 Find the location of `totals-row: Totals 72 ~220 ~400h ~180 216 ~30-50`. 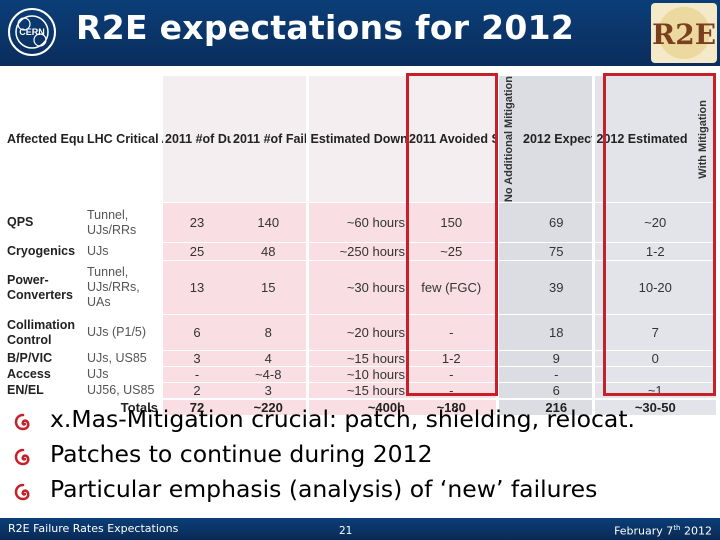

totals-row: Totals 72 ~220 ~400h ~180 216 ~30-50 is located at coordinates (360, 407).